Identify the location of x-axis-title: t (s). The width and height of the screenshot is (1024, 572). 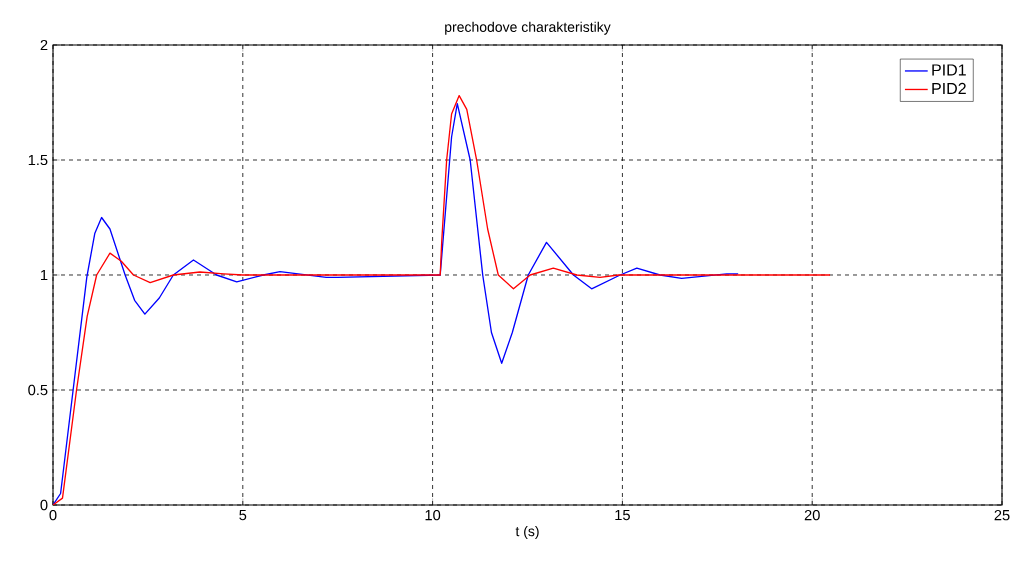
(527, 532).